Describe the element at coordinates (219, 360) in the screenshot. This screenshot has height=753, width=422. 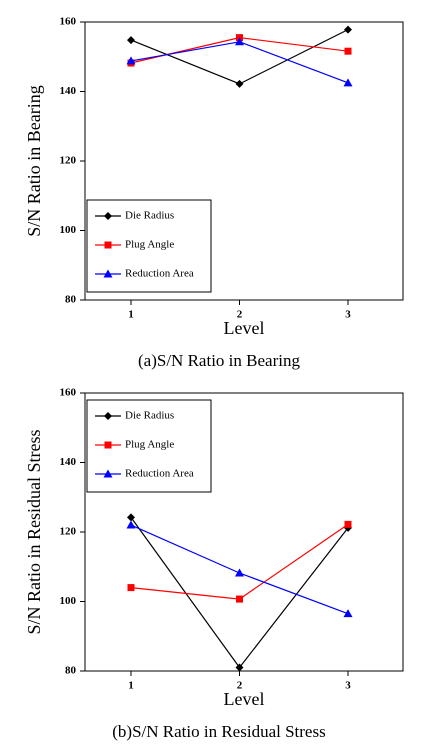
I see `caption: (a)S/N Ratio in Bearing` at that location.